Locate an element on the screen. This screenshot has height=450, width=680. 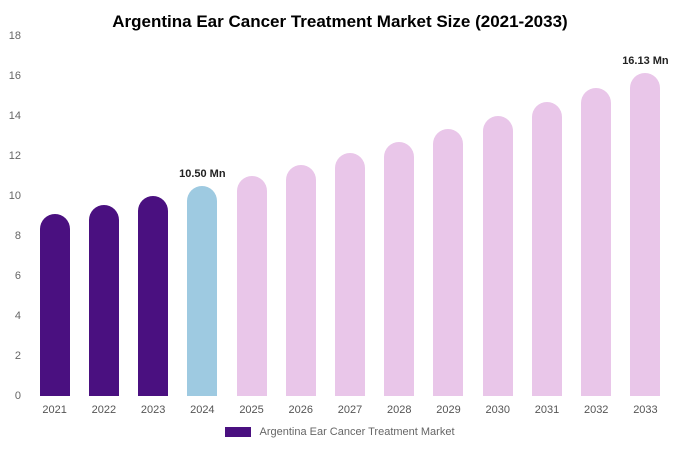
x-tick-label-2024: 2024 is located at coordinates (202, 410).